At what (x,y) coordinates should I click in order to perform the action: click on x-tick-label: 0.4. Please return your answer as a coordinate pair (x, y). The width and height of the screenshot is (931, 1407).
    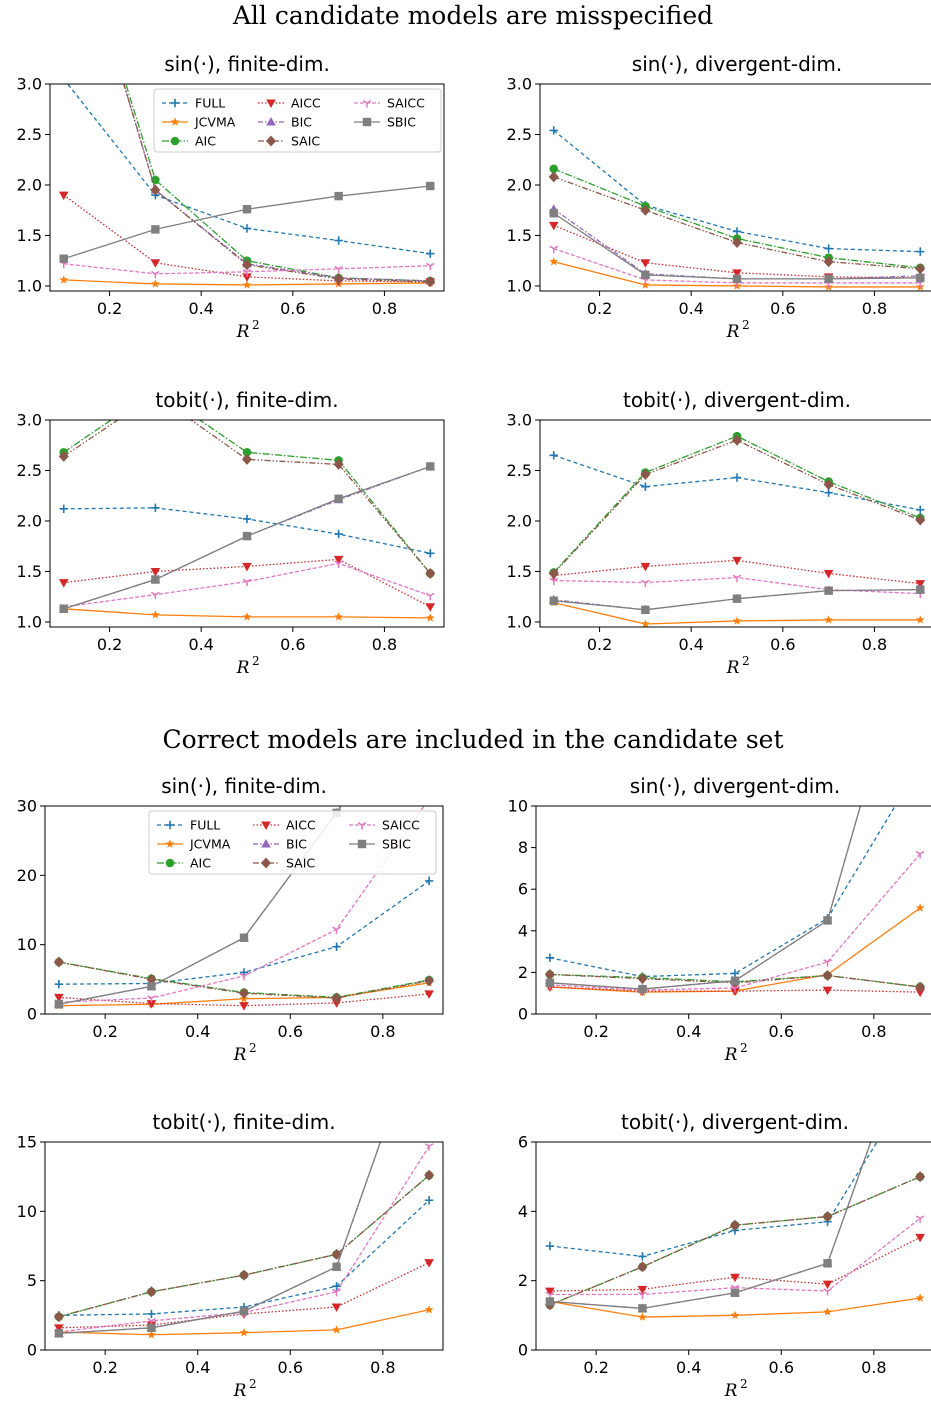
    Looking at the image, I should click on (688, 1031).